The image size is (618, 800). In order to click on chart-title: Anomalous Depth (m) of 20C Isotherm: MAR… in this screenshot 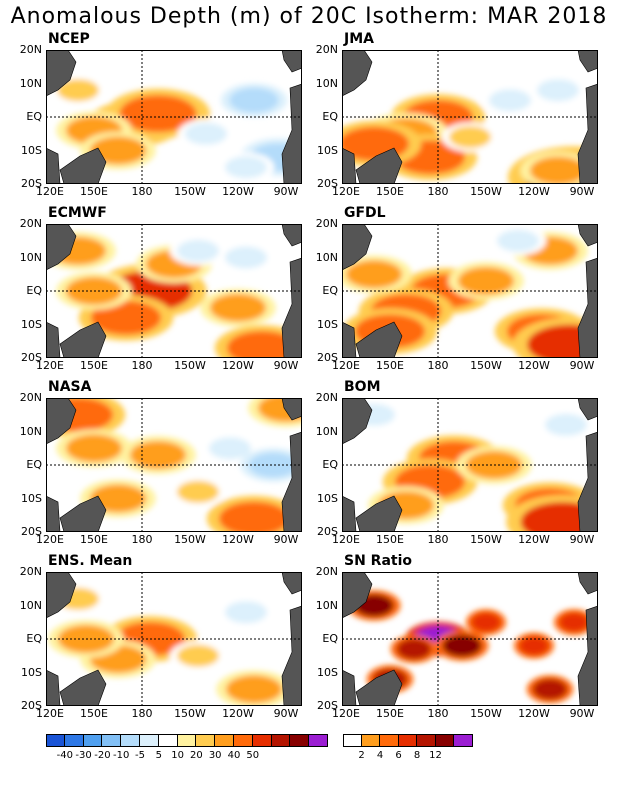, I will do `click(309, 16)`.